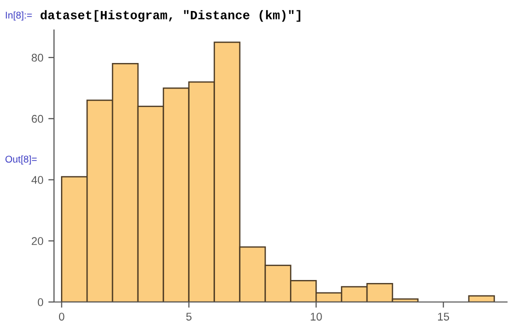  I want to click on y-tick-label: 60, so click(38, 118).